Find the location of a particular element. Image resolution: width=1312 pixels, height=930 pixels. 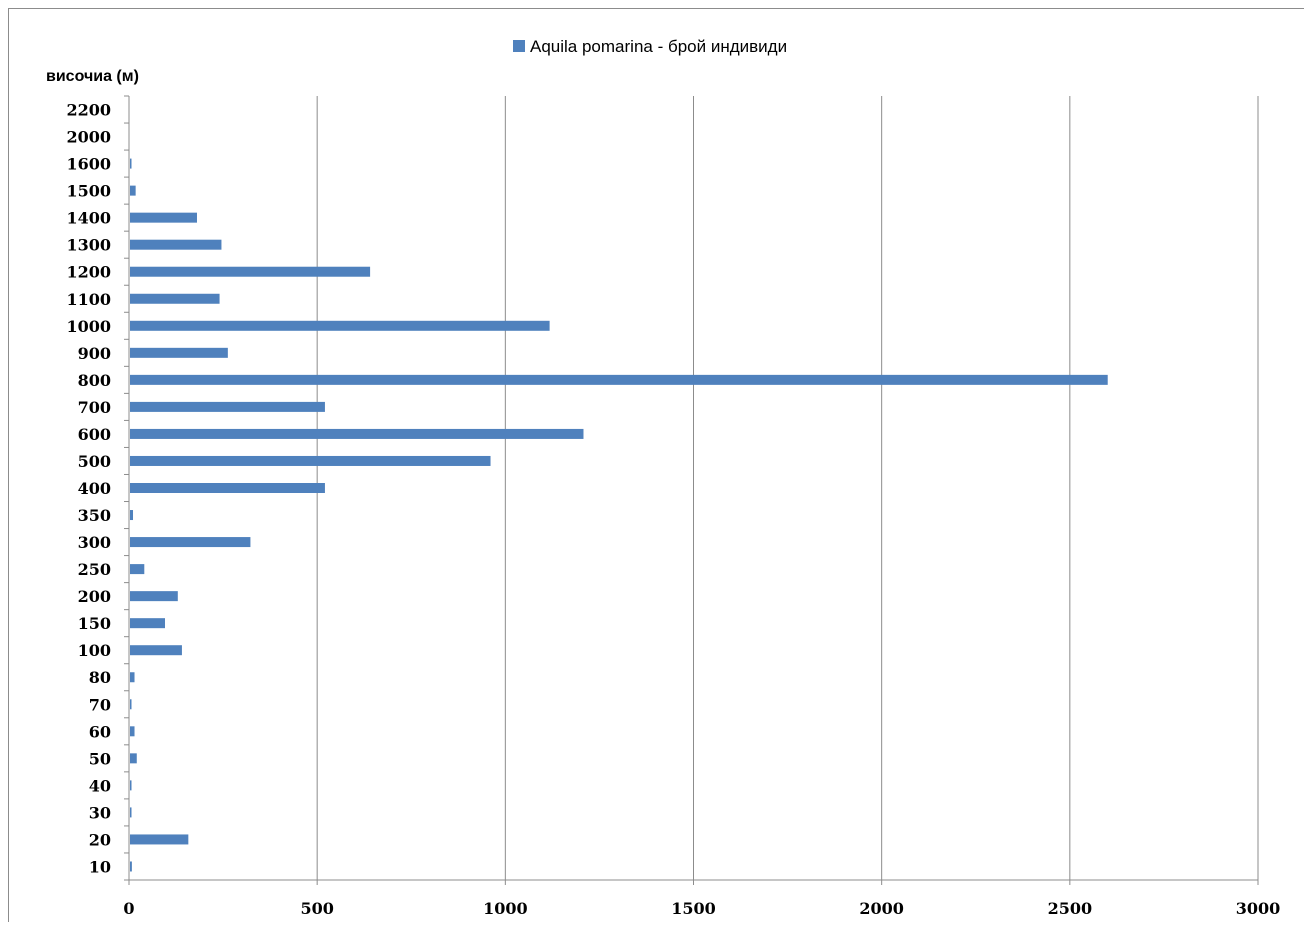

y-tick-label: 70 is located at coordinates (100, 704).